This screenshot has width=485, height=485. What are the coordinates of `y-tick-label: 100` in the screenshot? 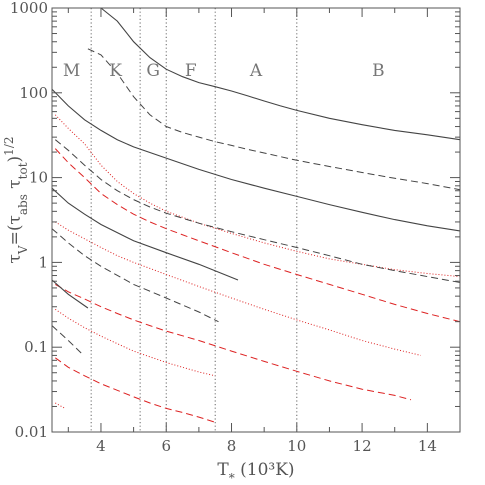 It's located at (33, 93).